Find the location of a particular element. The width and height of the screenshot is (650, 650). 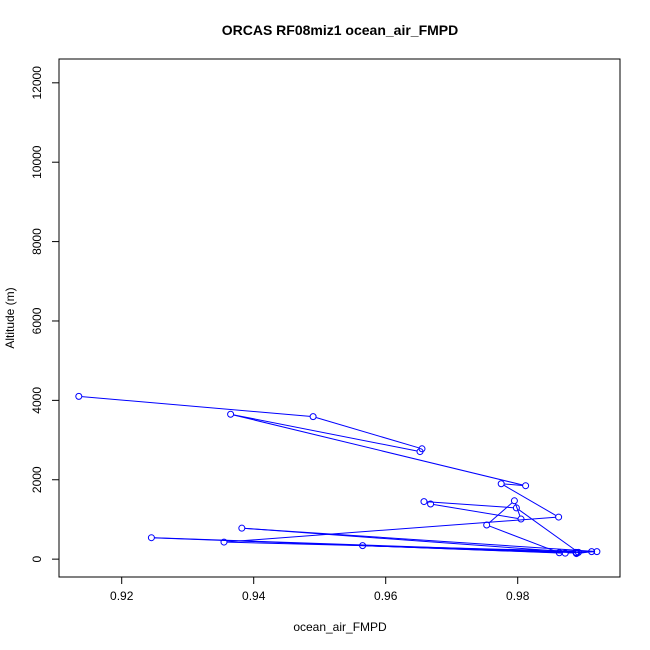

y-tick-label: 8000 is located at coordinates (37, 241).